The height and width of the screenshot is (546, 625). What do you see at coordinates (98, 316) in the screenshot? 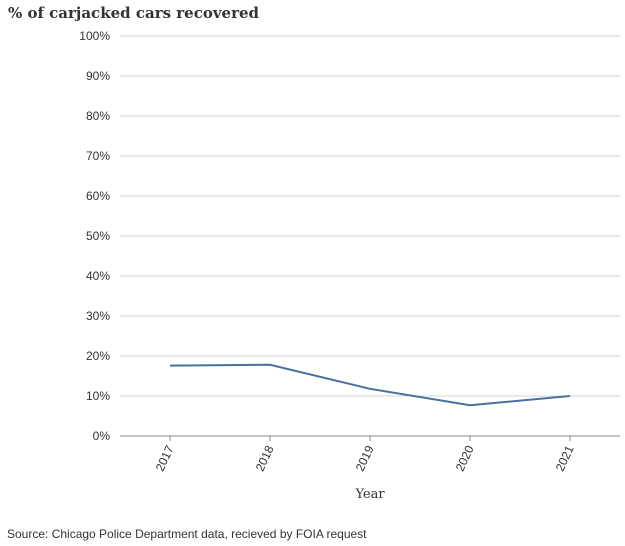
I see `y-tick-label: 30%` at bounding box center [98, 316].